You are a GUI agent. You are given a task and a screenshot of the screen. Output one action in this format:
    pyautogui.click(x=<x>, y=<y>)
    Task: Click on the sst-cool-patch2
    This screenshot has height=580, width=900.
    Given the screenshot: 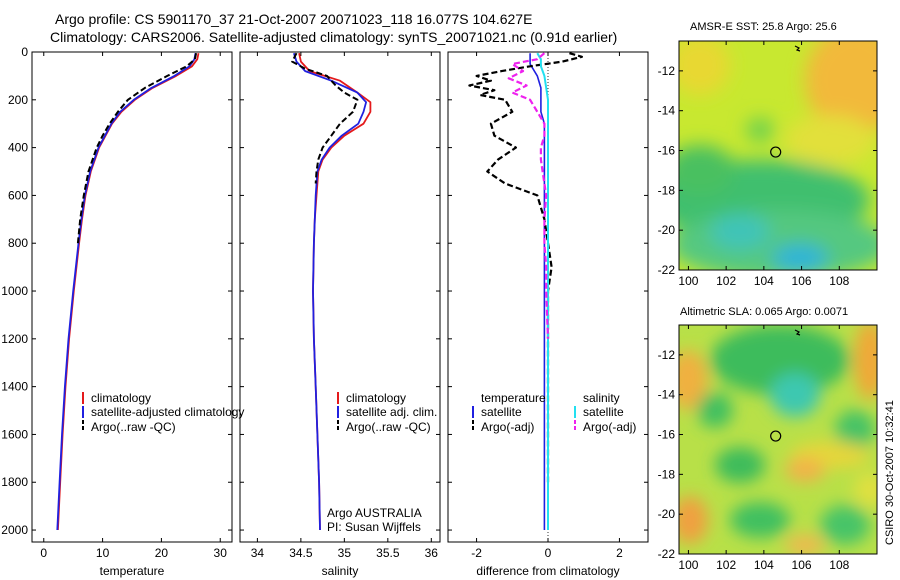 What is the action you would take?
    pyautogui.click(x=800, y=257)
    